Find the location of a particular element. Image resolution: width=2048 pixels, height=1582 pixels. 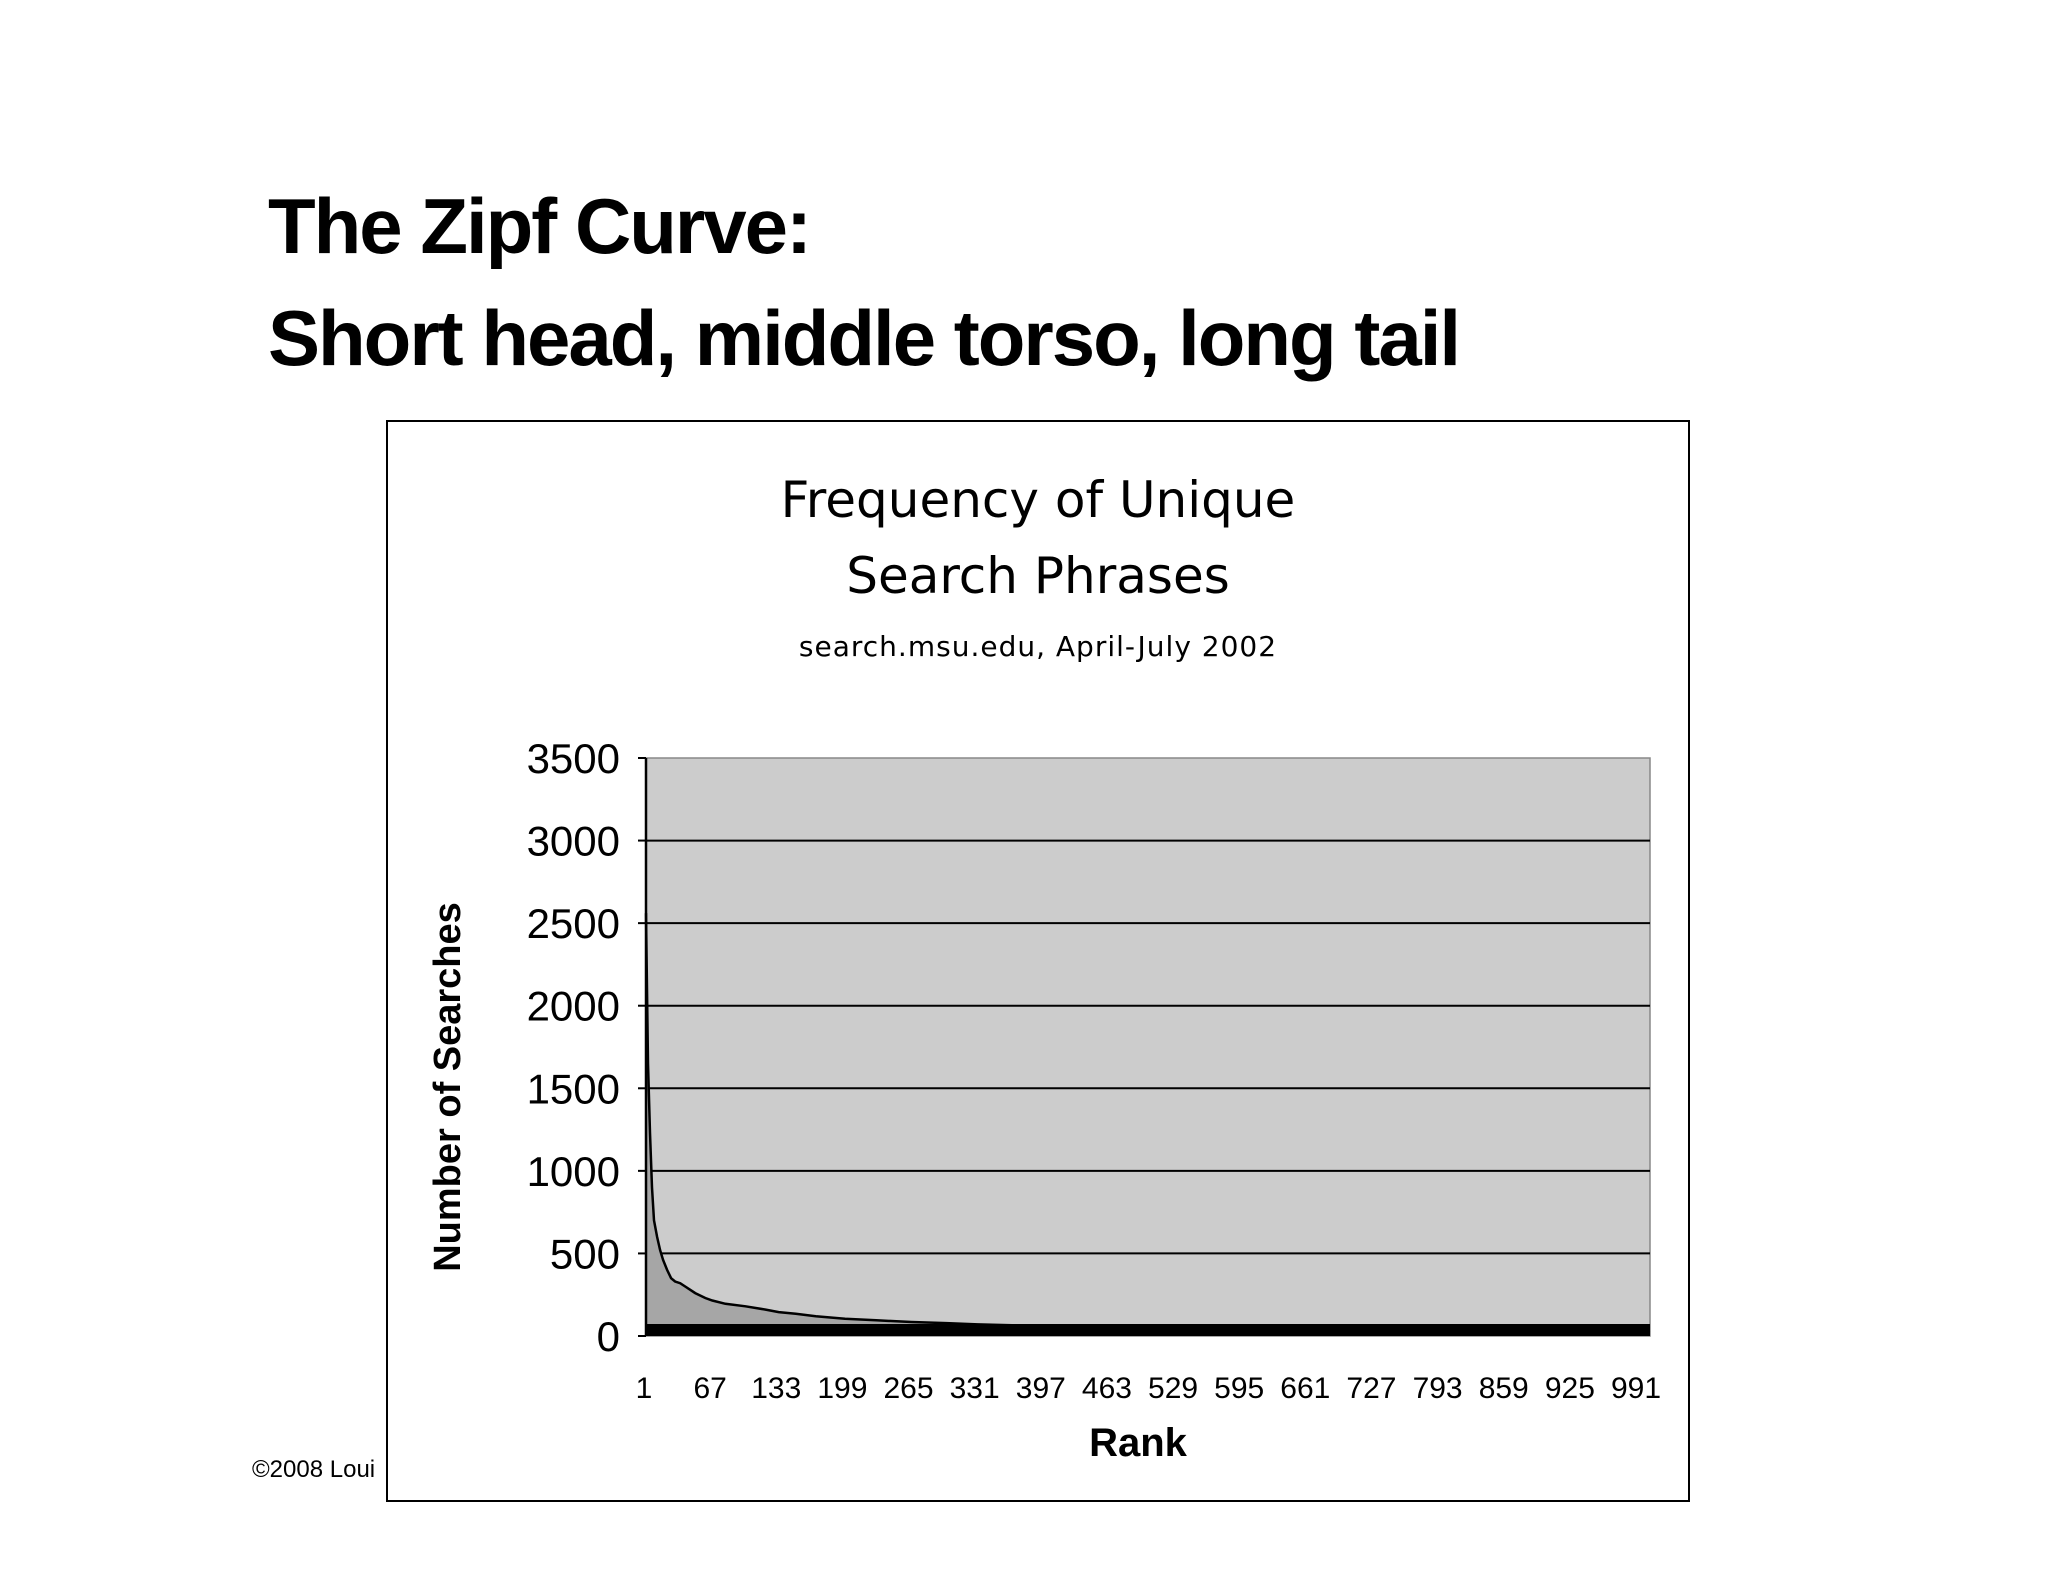

y-tick-label: 1000 is located at coordinates (573, 1171).